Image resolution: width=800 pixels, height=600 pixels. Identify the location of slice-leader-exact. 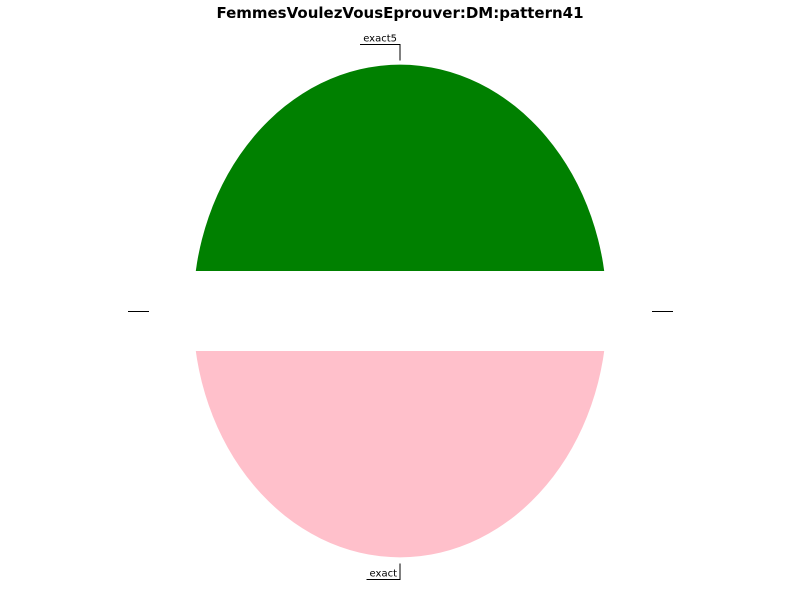
(383, 571).